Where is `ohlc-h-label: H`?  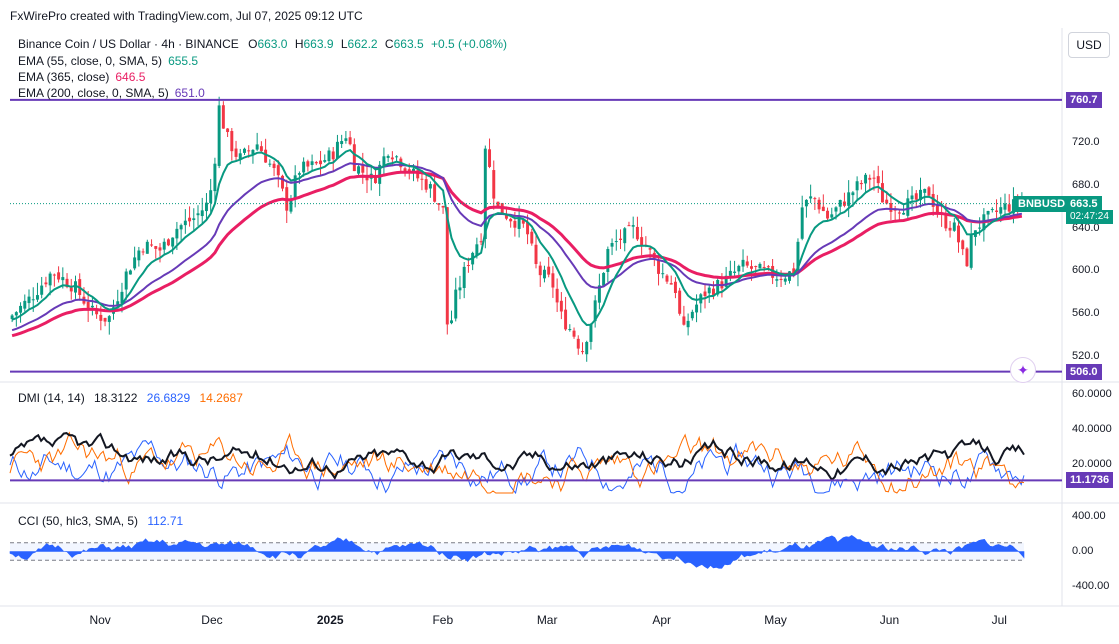
ohlc-h-label: H is located at coordinates (299, 44).